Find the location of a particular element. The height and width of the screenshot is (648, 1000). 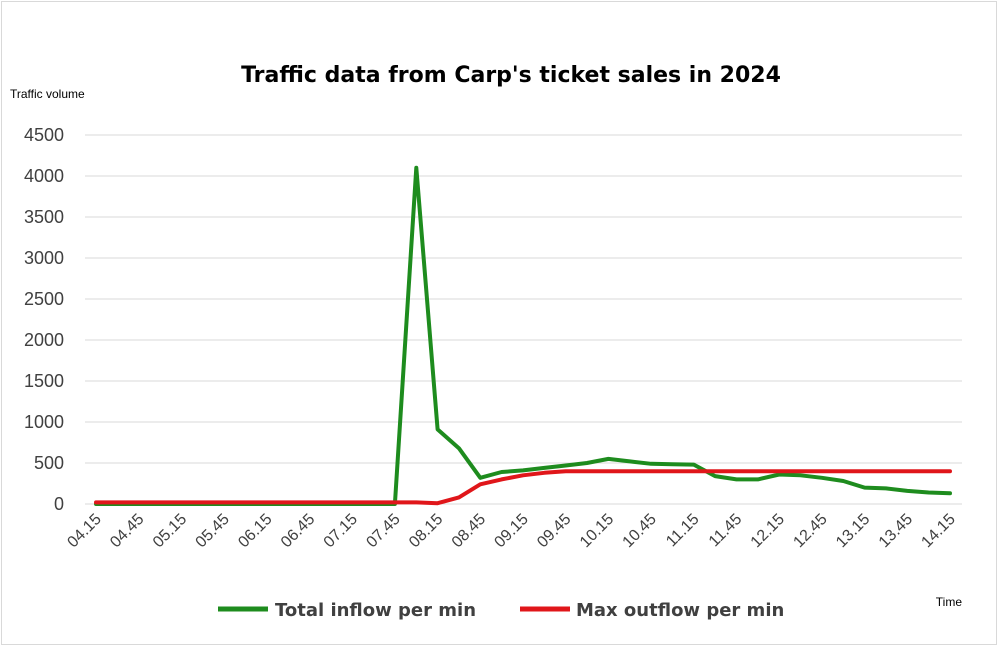

x-tick-label: 12.45 is located at coordinates (810, 531).